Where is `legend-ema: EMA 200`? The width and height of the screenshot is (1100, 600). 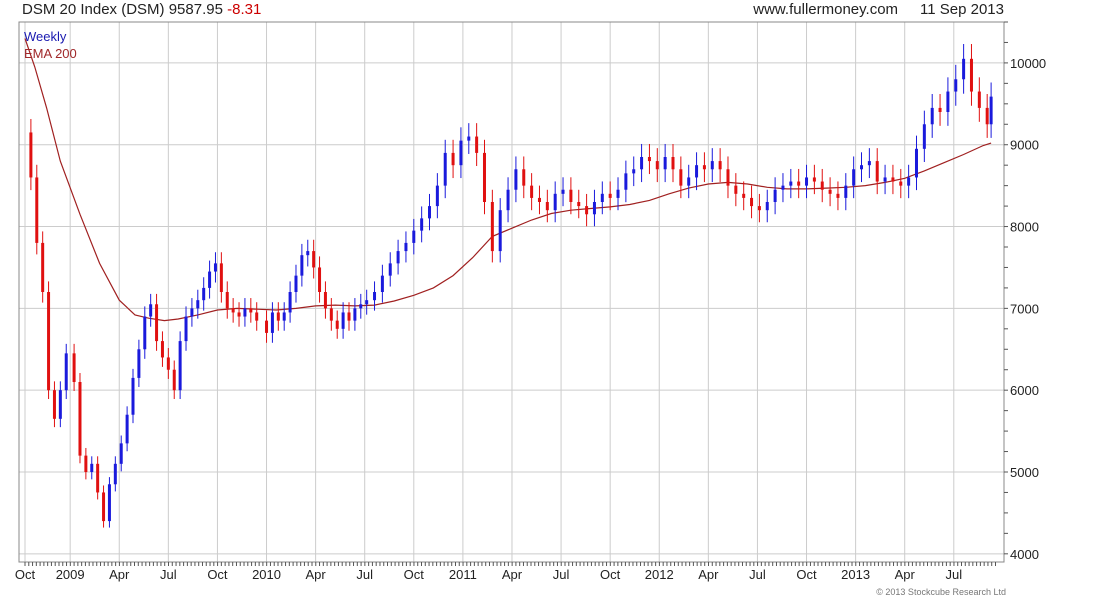 legend-ema: EMA 200 is located at coordinates (50, 53).